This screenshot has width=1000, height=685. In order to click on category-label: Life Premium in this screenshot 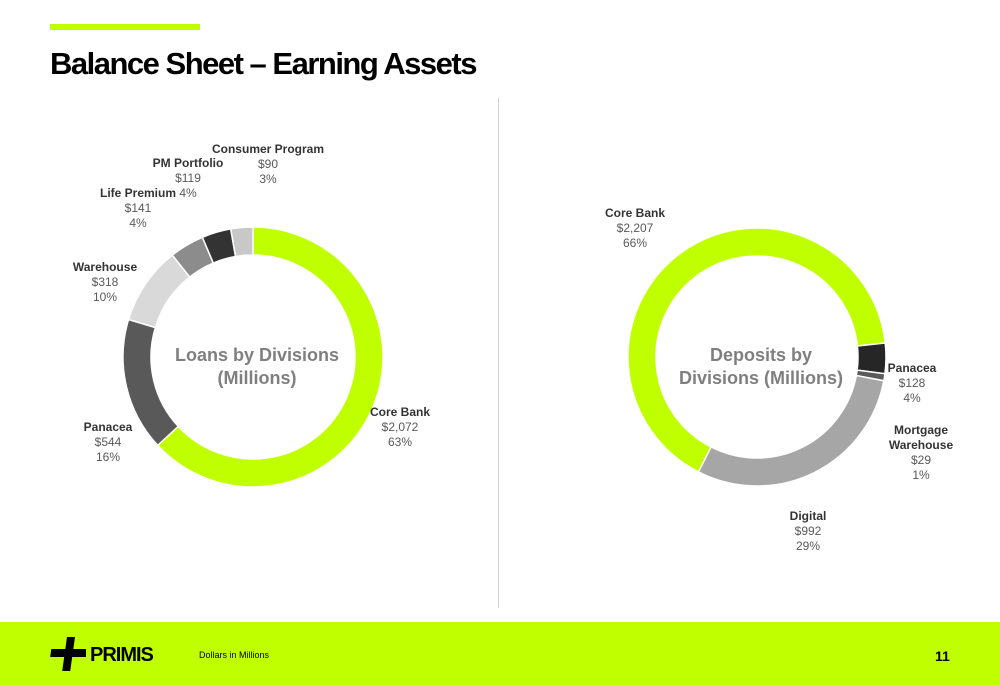, I will do `click(138, 193)`.